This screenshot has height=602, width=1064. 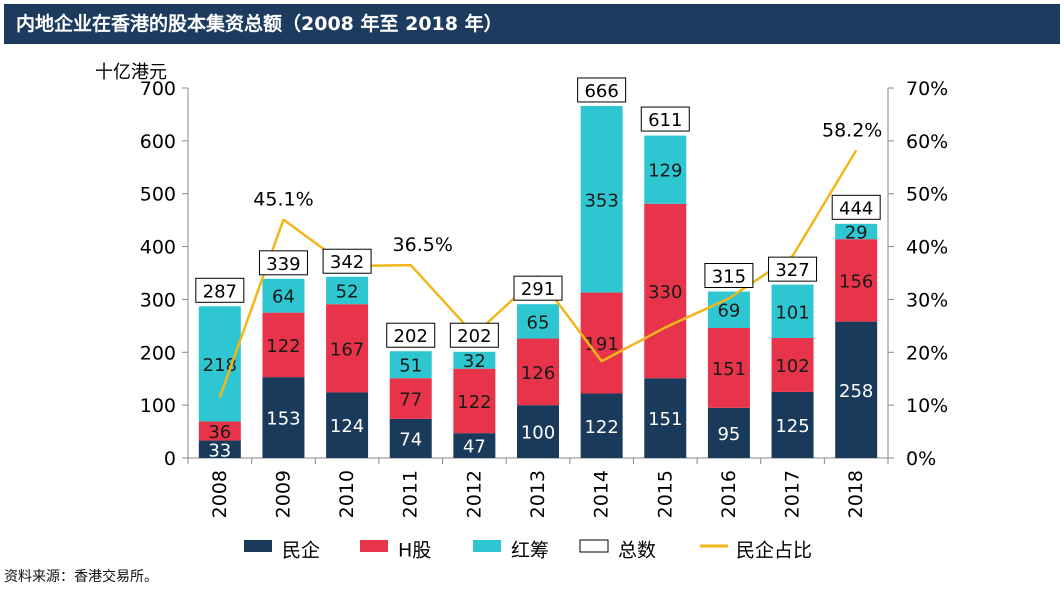 What do you see at coordinates (927, 353) in the screenshot?
I see `y2-tick-label: 20%` at bounding box center [927, 353].